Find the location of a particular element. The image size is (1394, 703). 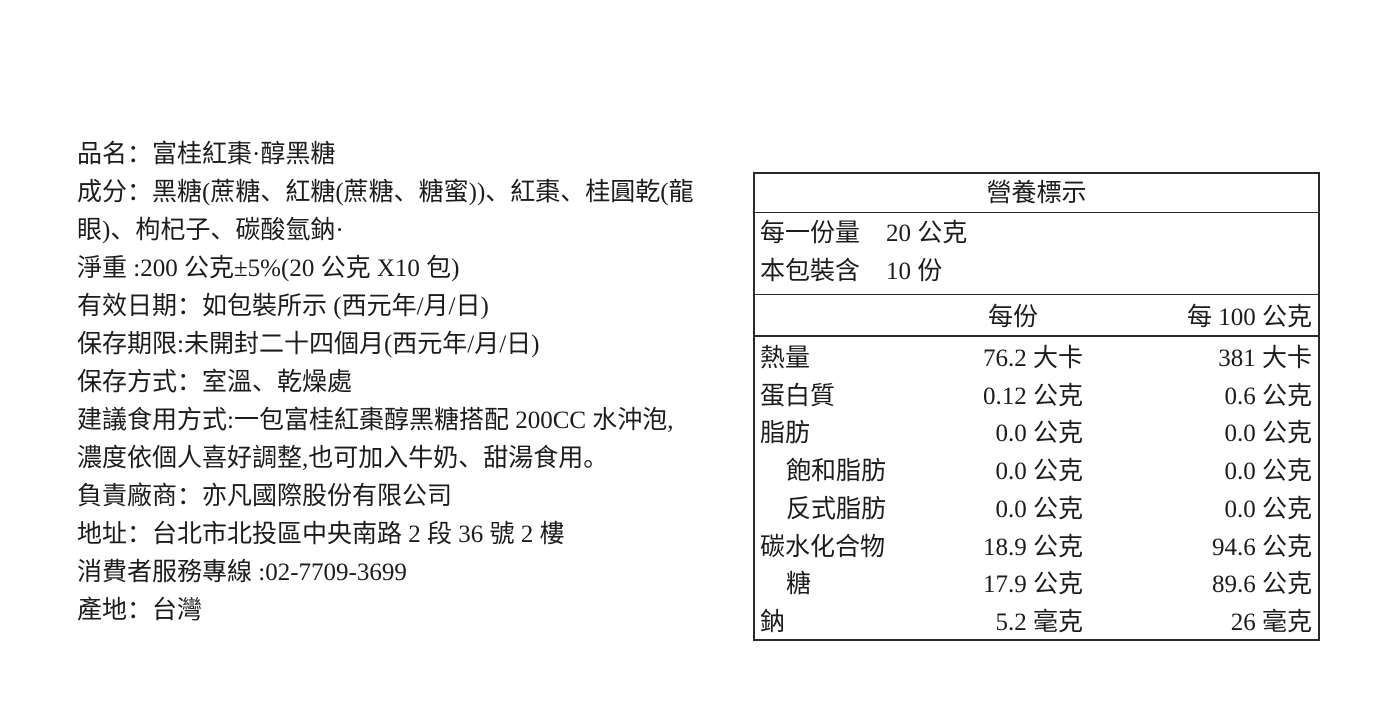

nutrient-per-serving: 18.9 公克 is located at coordinates (1032, 547).